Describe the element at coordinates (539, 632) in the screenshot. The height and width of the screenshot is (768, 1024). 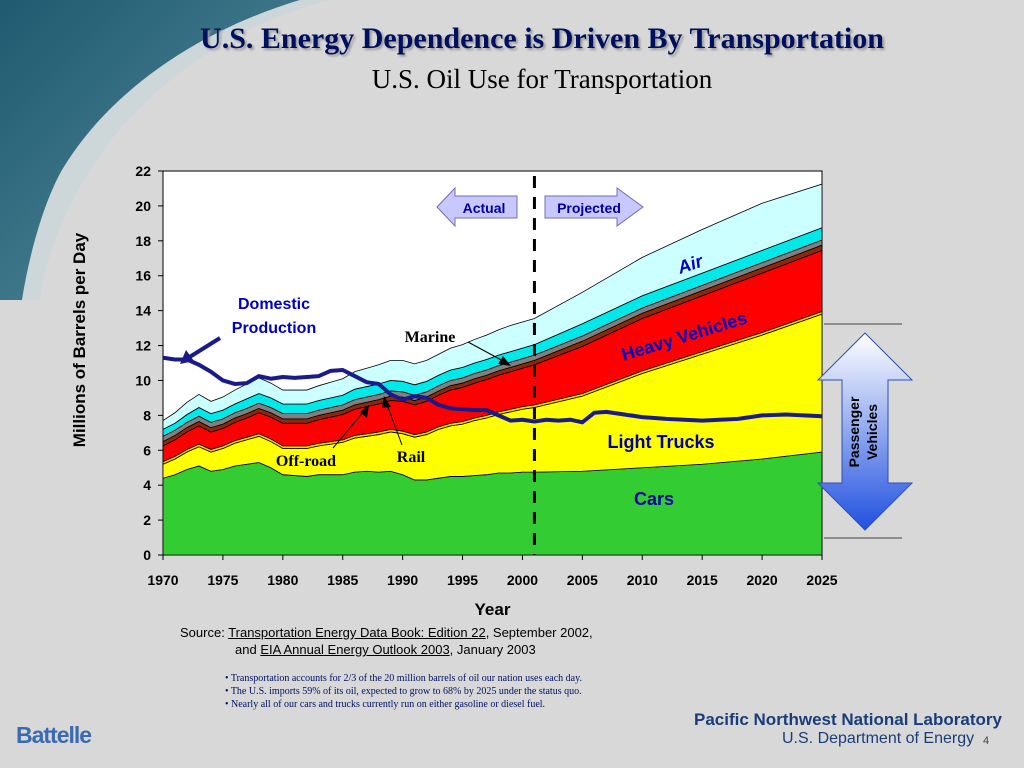
I see `source-mid1: , September 2002,` at that location.